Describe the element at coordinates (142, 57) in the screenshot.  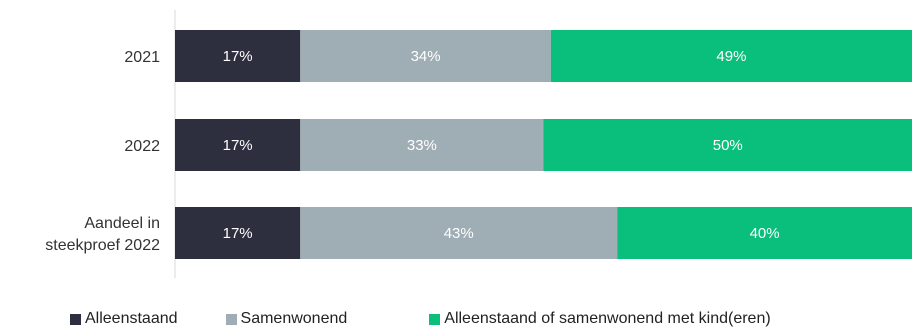
I see `category-label: 2021` at that location.